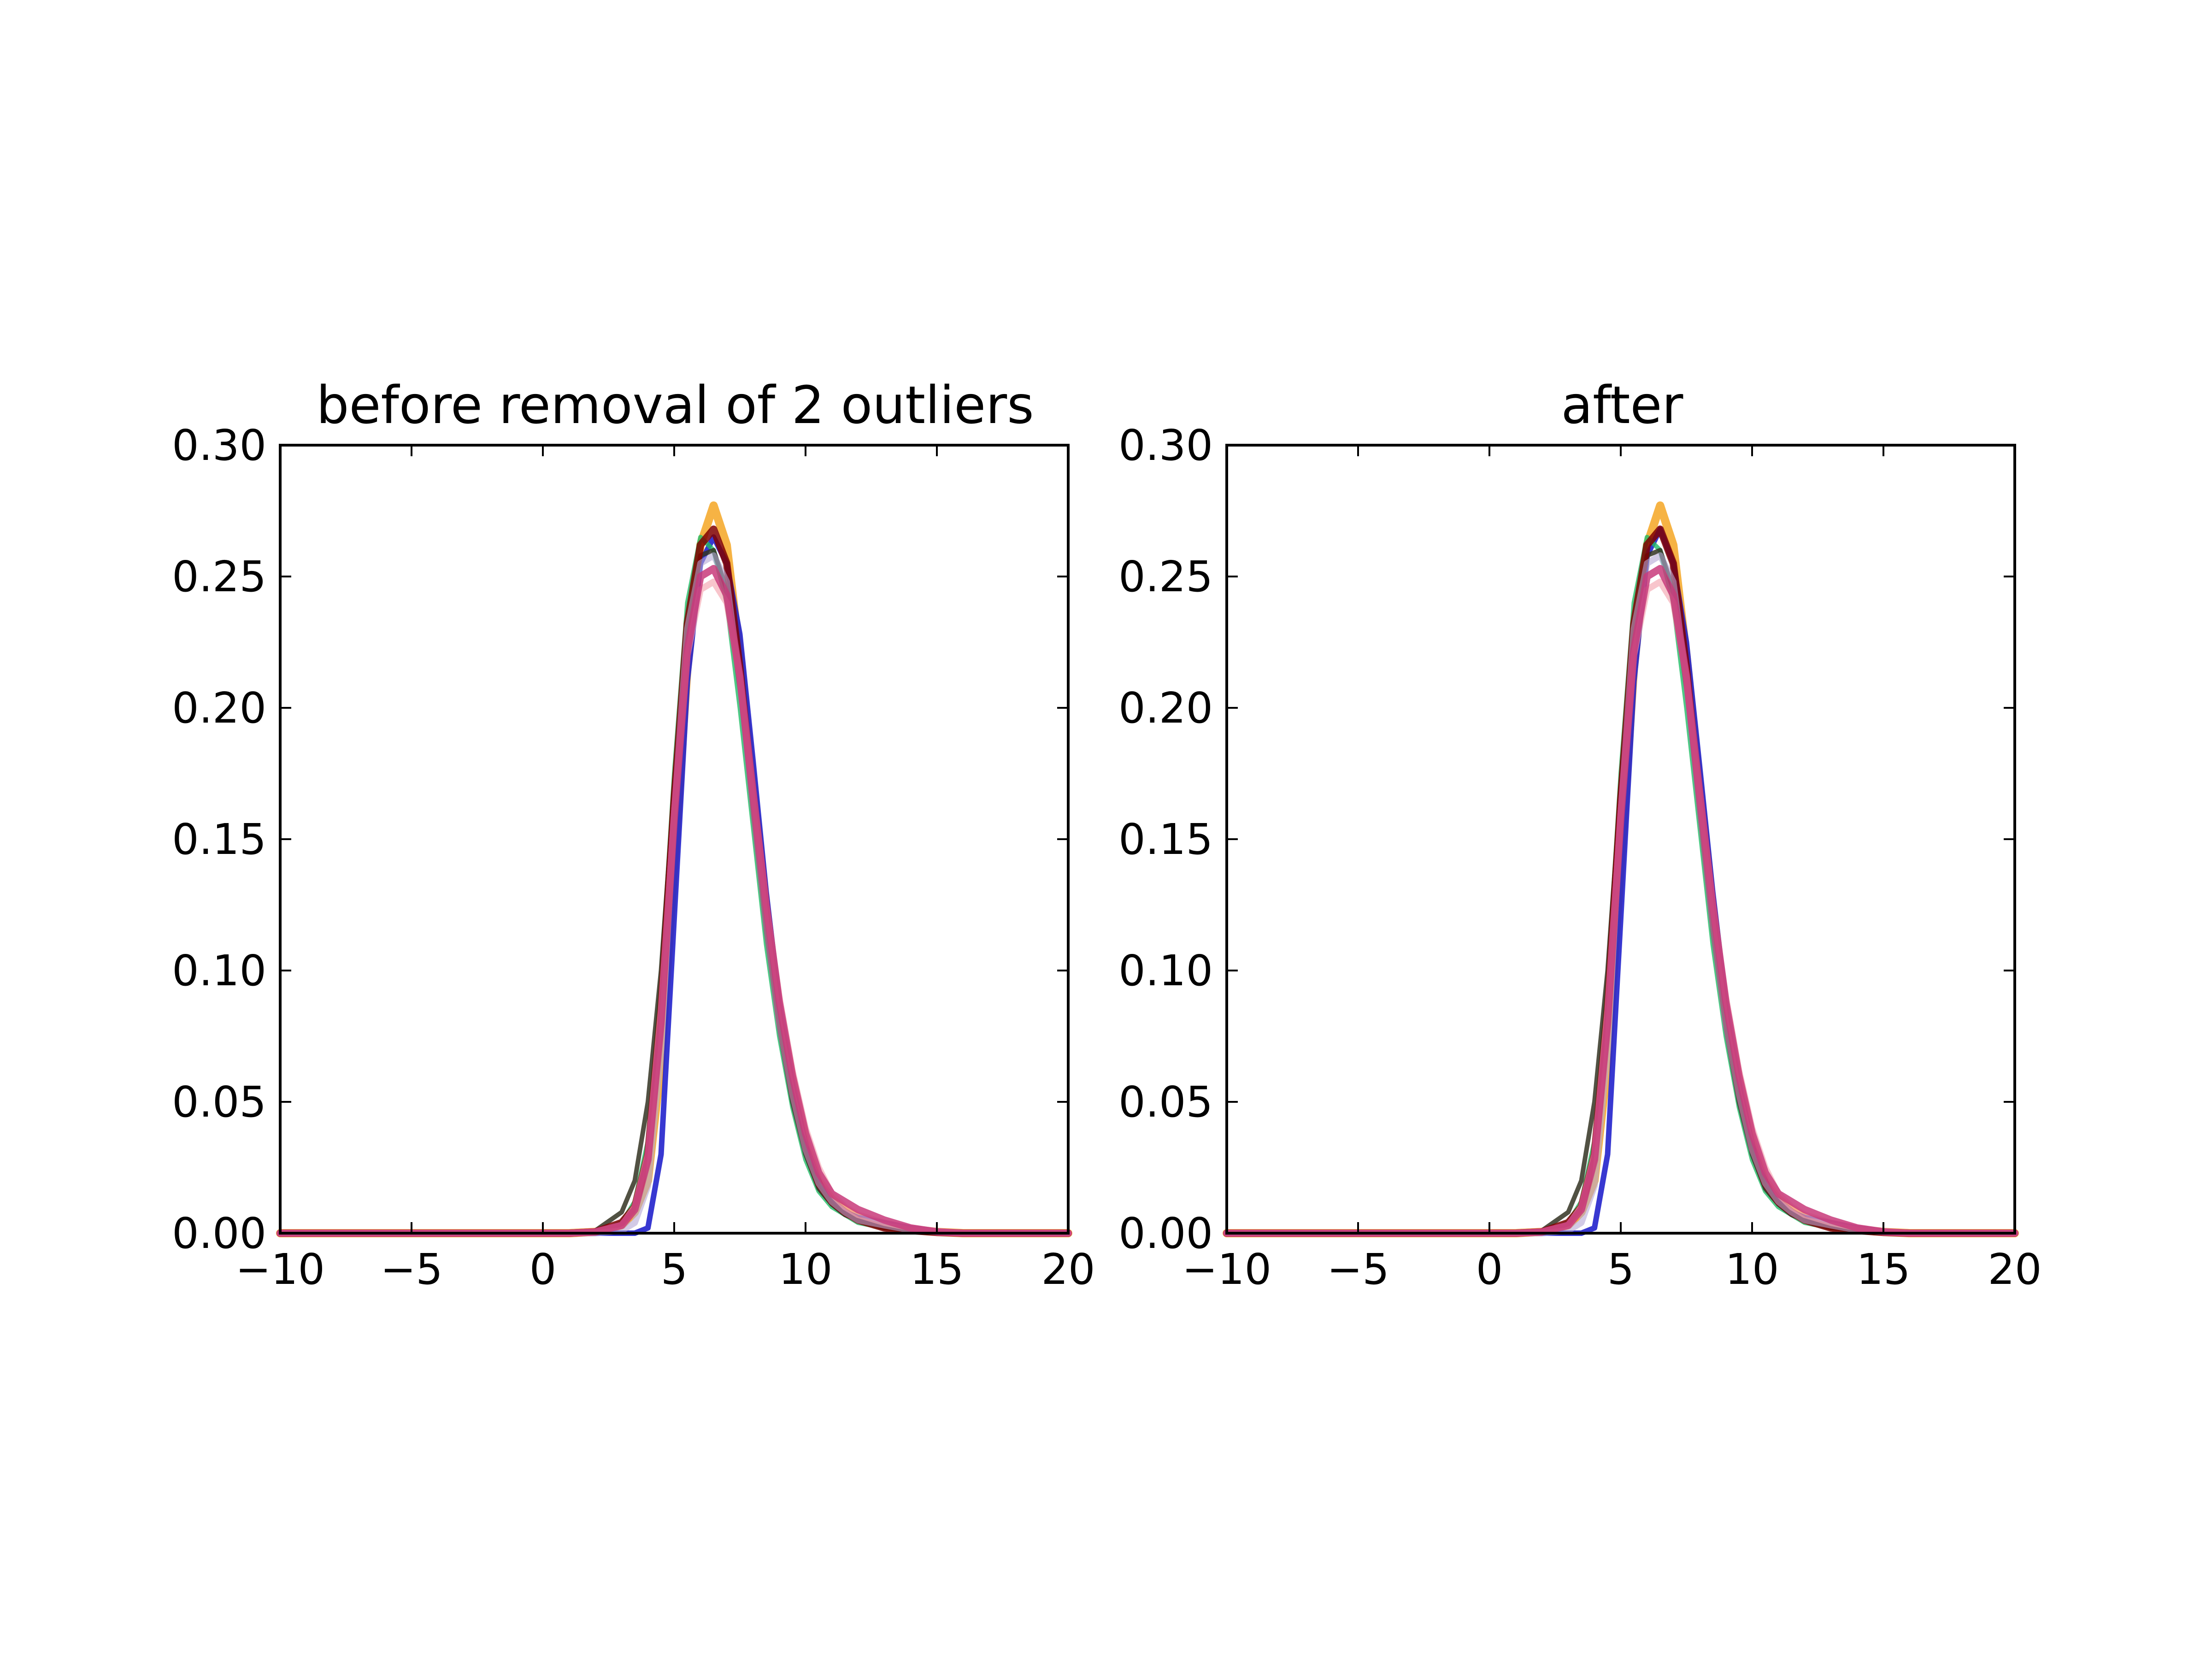 Image resolution: width=2212 pixels, height=1659 pixels. What do you see at coordinates (1622, 405) in the screenshot?
I see `panel-title: after` at bounding box center [1622, 405].